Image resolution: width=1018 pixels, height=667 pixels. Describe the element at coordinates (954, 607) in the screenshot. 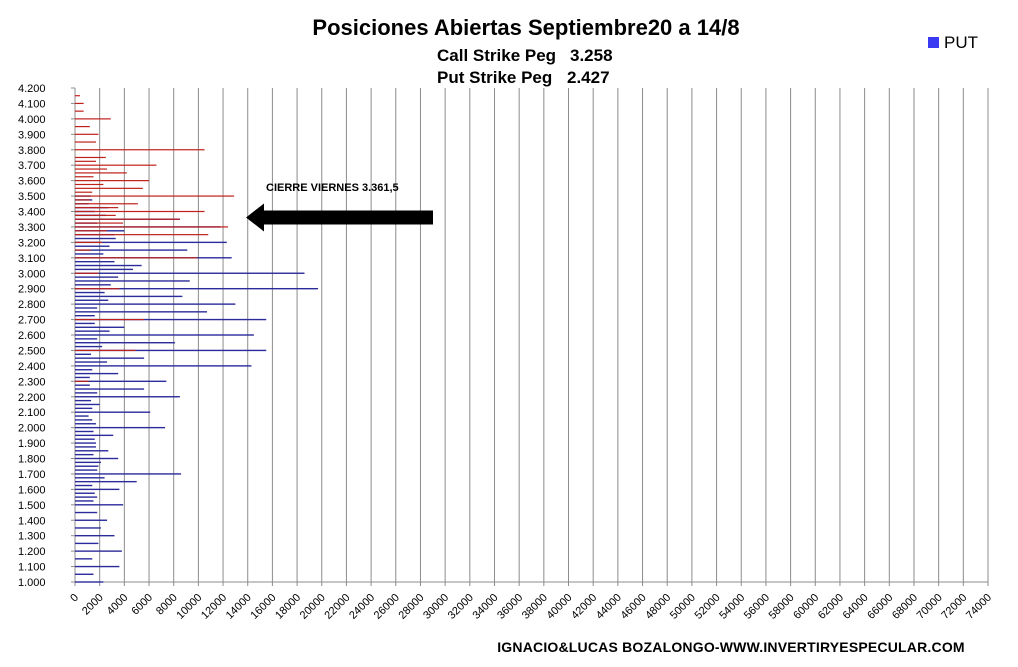

I see `x-tick-label: 72000` at that location.